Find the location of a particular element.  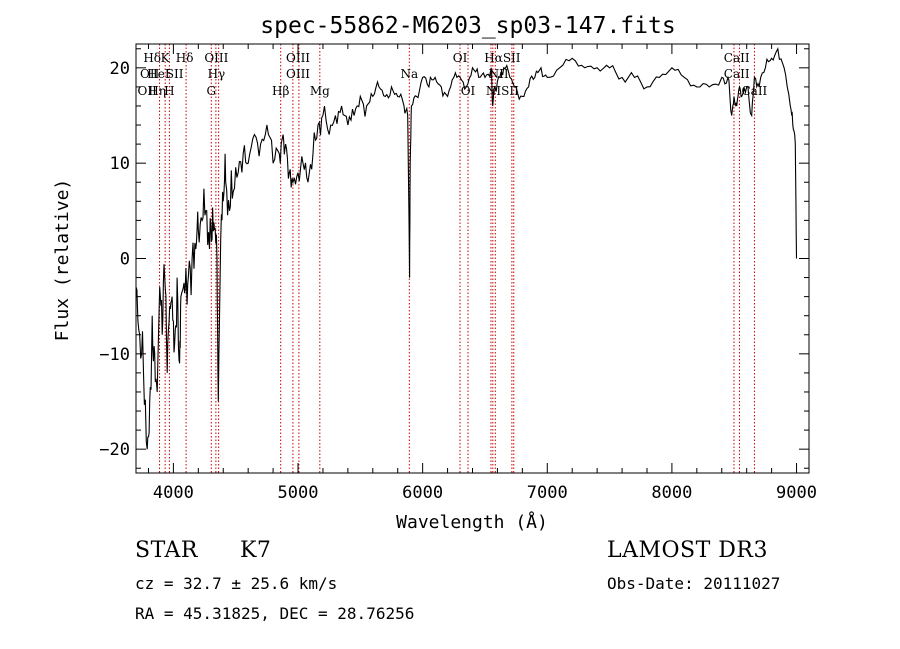

line-label: H is located at coordinates (169, 91).